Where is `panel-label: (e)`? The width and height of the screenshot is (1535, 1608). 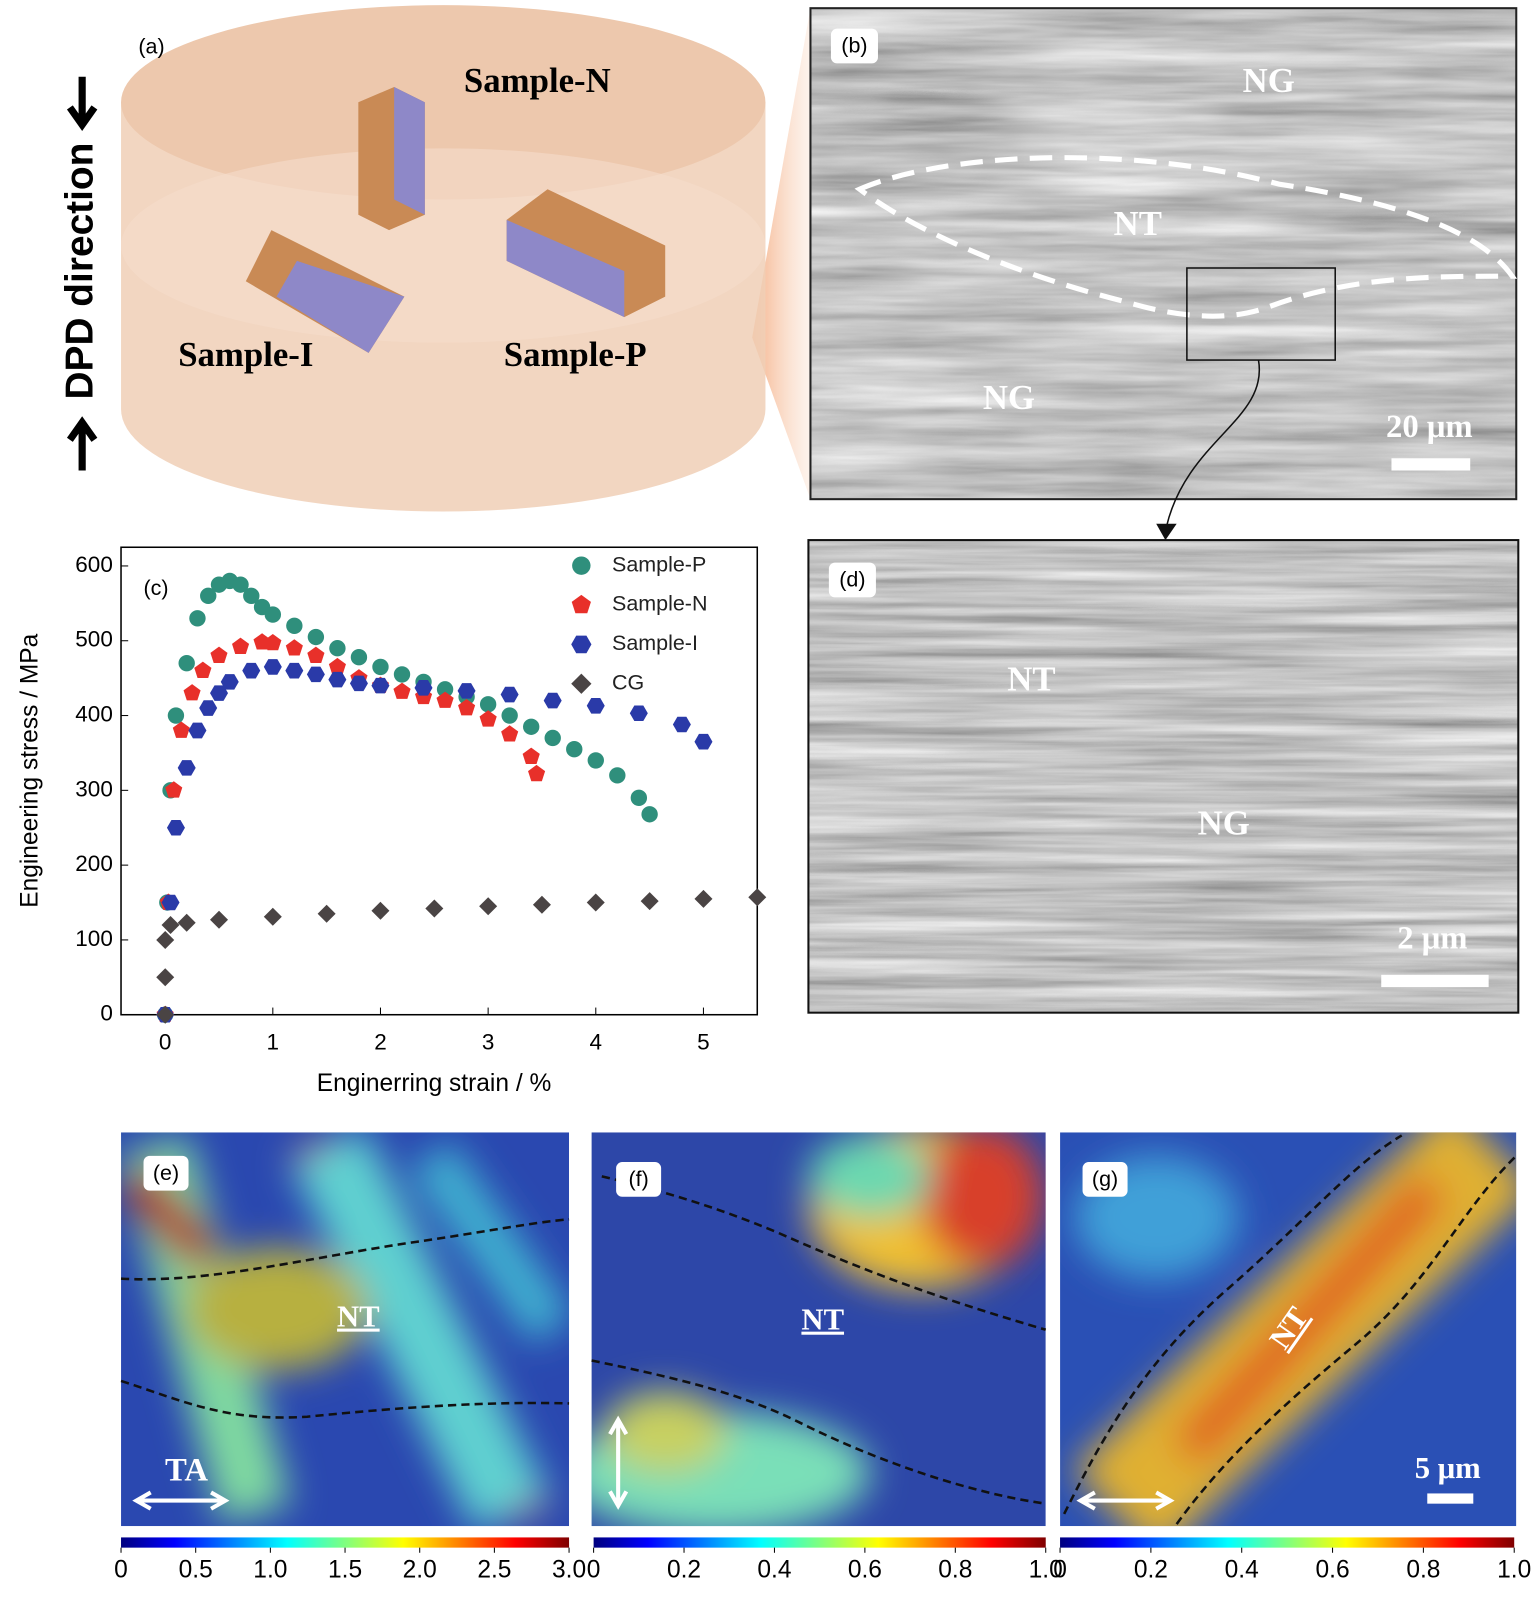
panel-label: (e) is located at coordinates (166, 1173).